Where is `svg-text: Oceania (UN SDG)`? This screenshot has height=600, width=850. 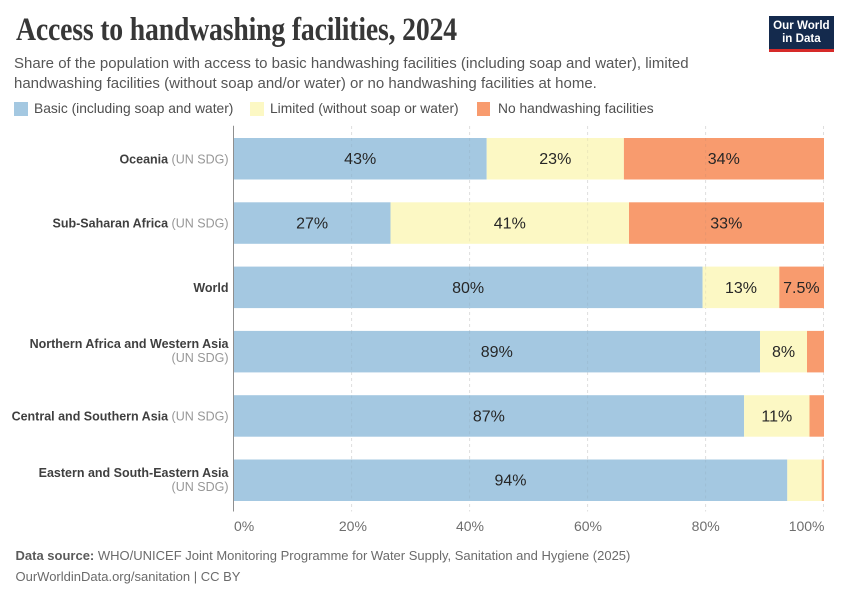
svg-text: Oceania (UN SDG) is located at coordinates (173, 159).